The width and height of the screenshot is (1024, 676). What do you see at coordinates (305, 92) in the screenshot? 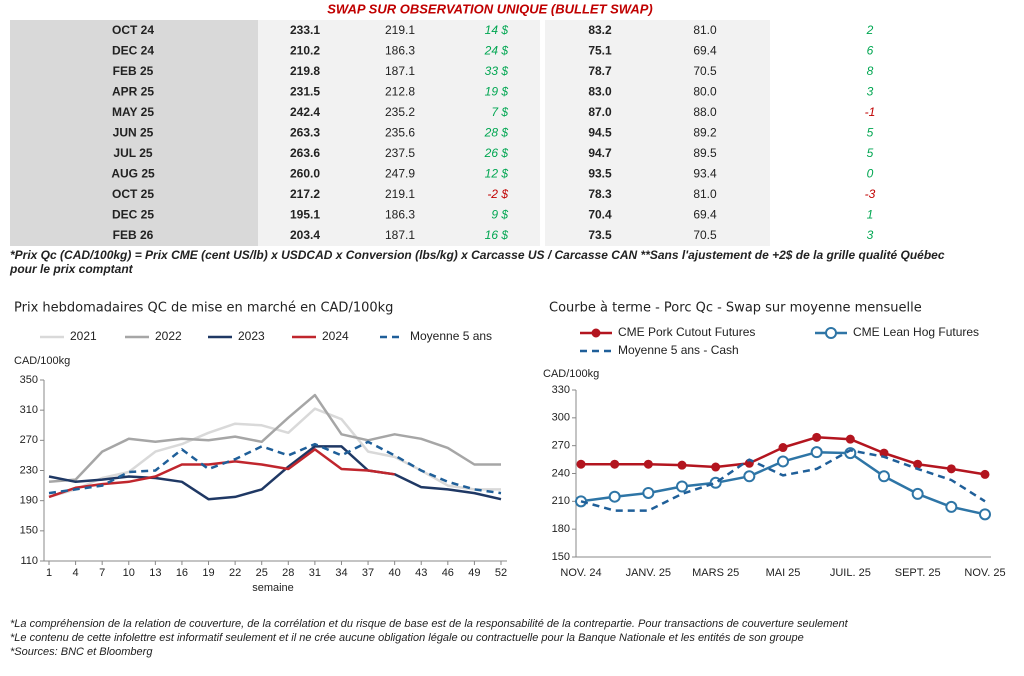
I see `table-cell: 231.5` at bounding box center [305, 92].